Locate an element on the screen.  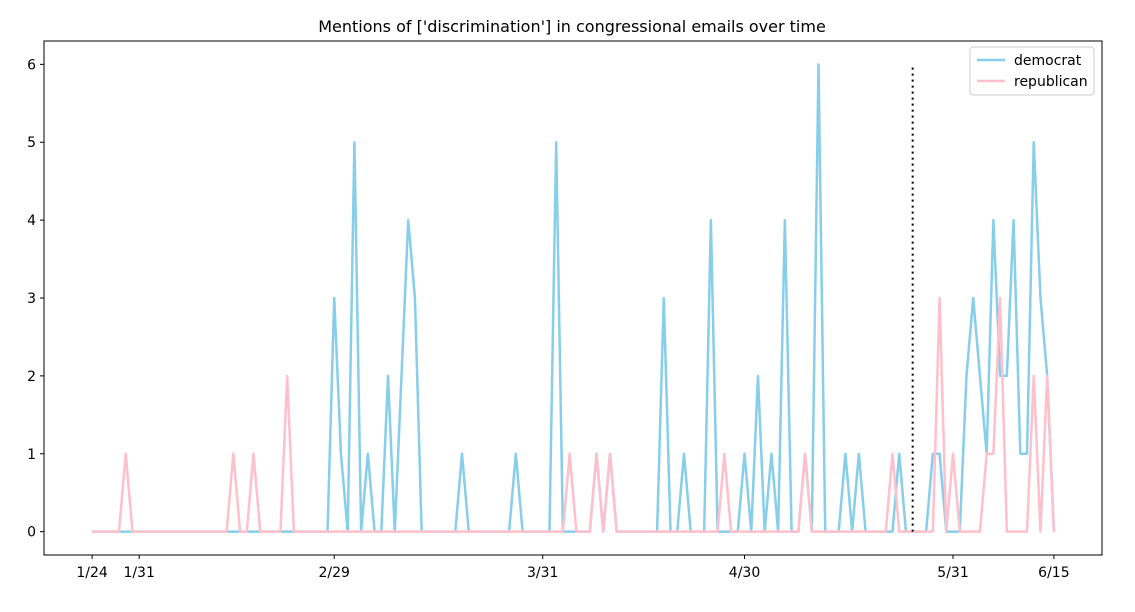
legend-label-republican: republican is located at coordinates (1051, 82).